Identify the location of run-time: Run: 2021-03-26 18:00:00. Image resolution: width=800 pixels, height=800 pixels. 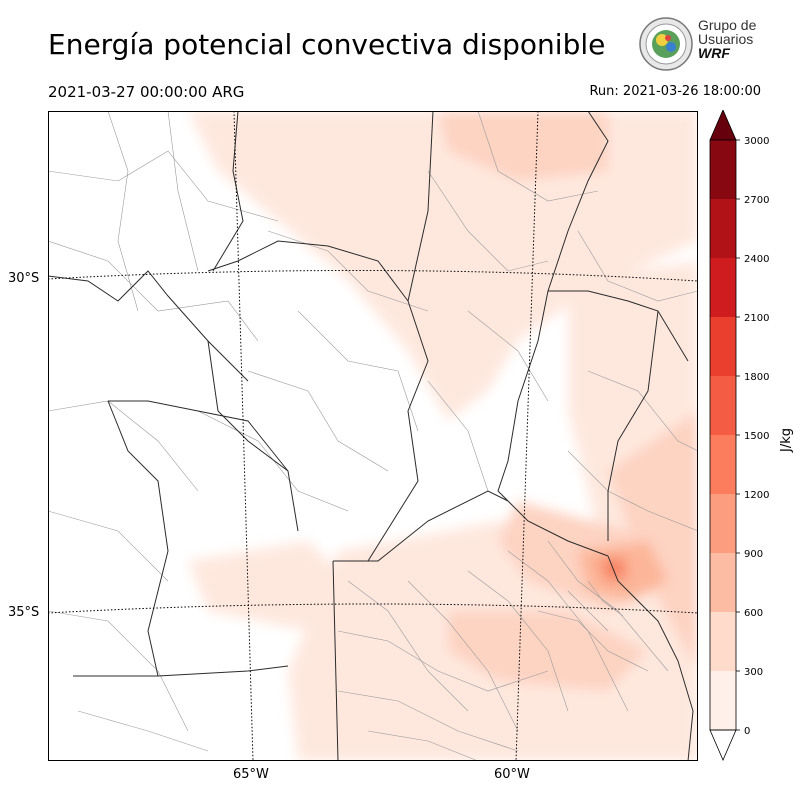
(675, 91).